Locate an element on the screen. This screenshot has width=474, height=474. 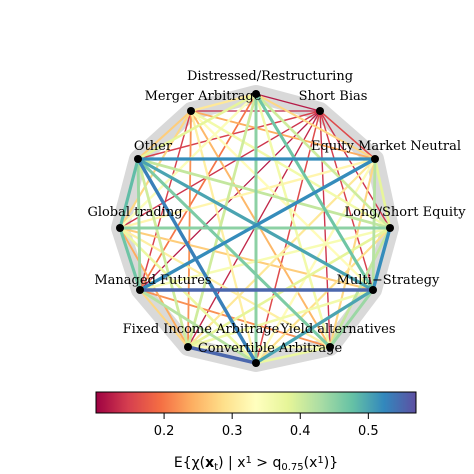
node-label-multi_strategy: Multi−Strategy is located at coordinates (388, 280).